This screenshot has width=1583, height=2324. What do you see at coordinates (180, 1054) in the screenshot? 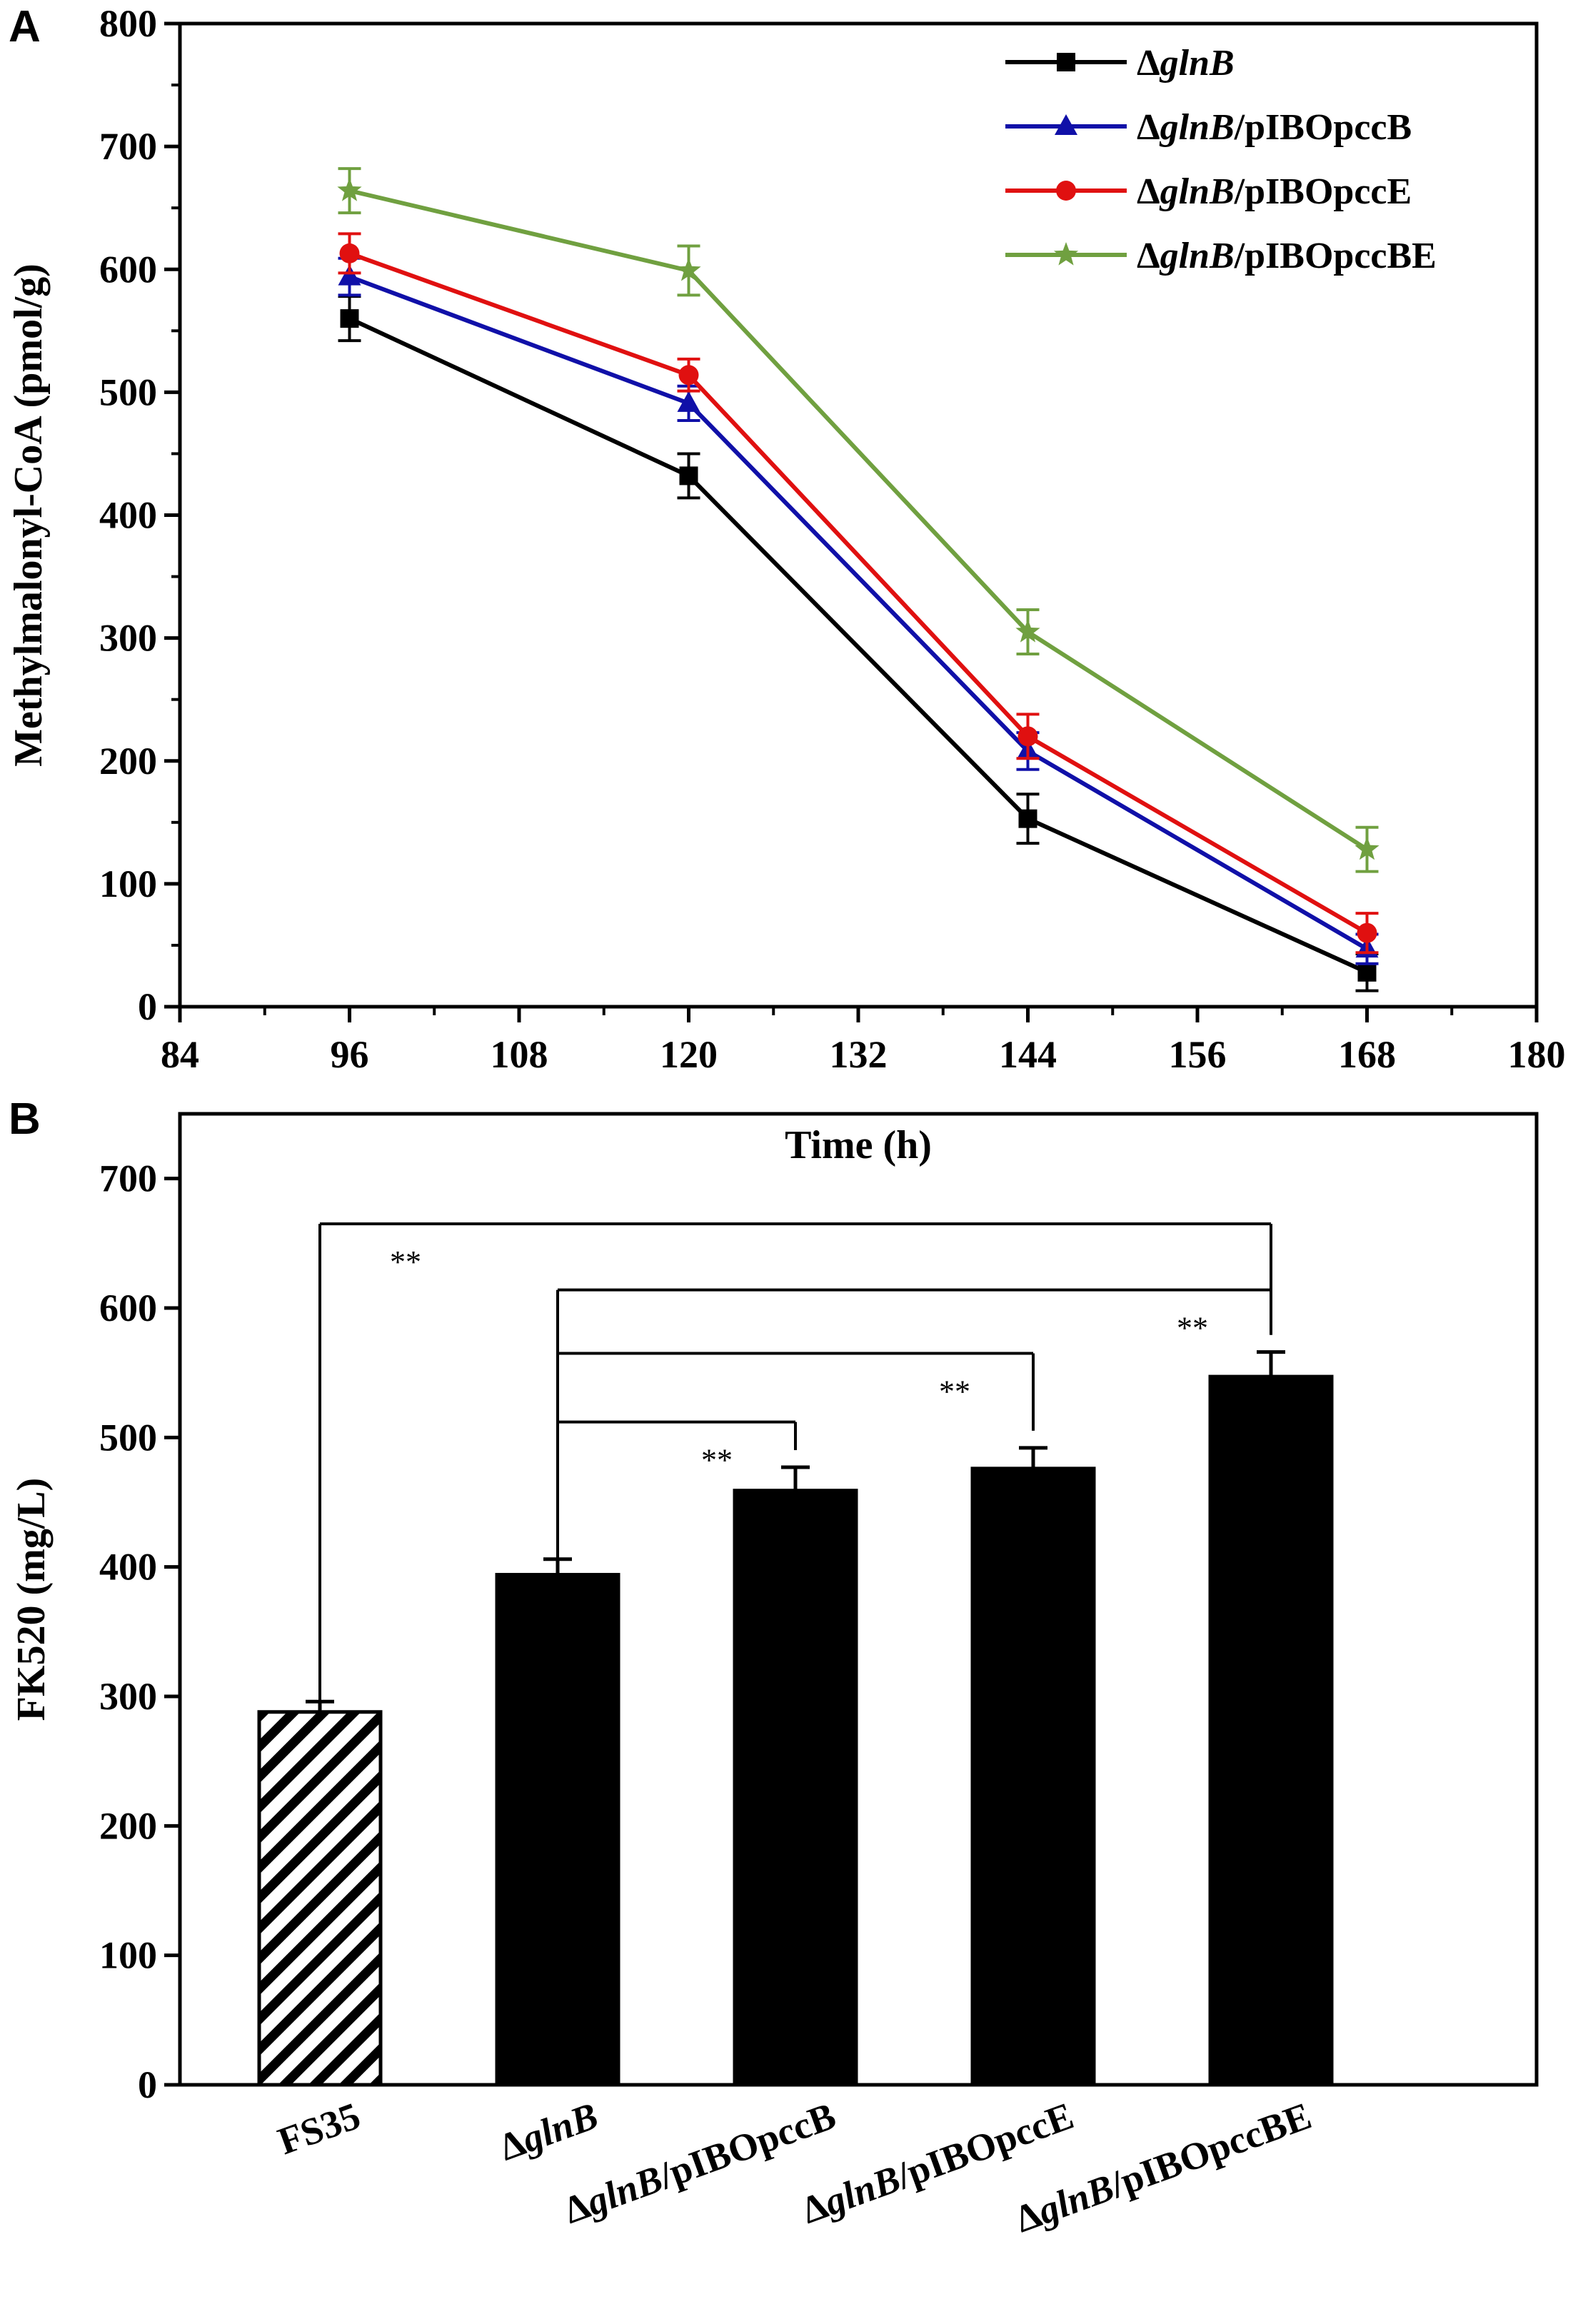
I see `x-tick-label: 84` at bounding box center [180, 1054].